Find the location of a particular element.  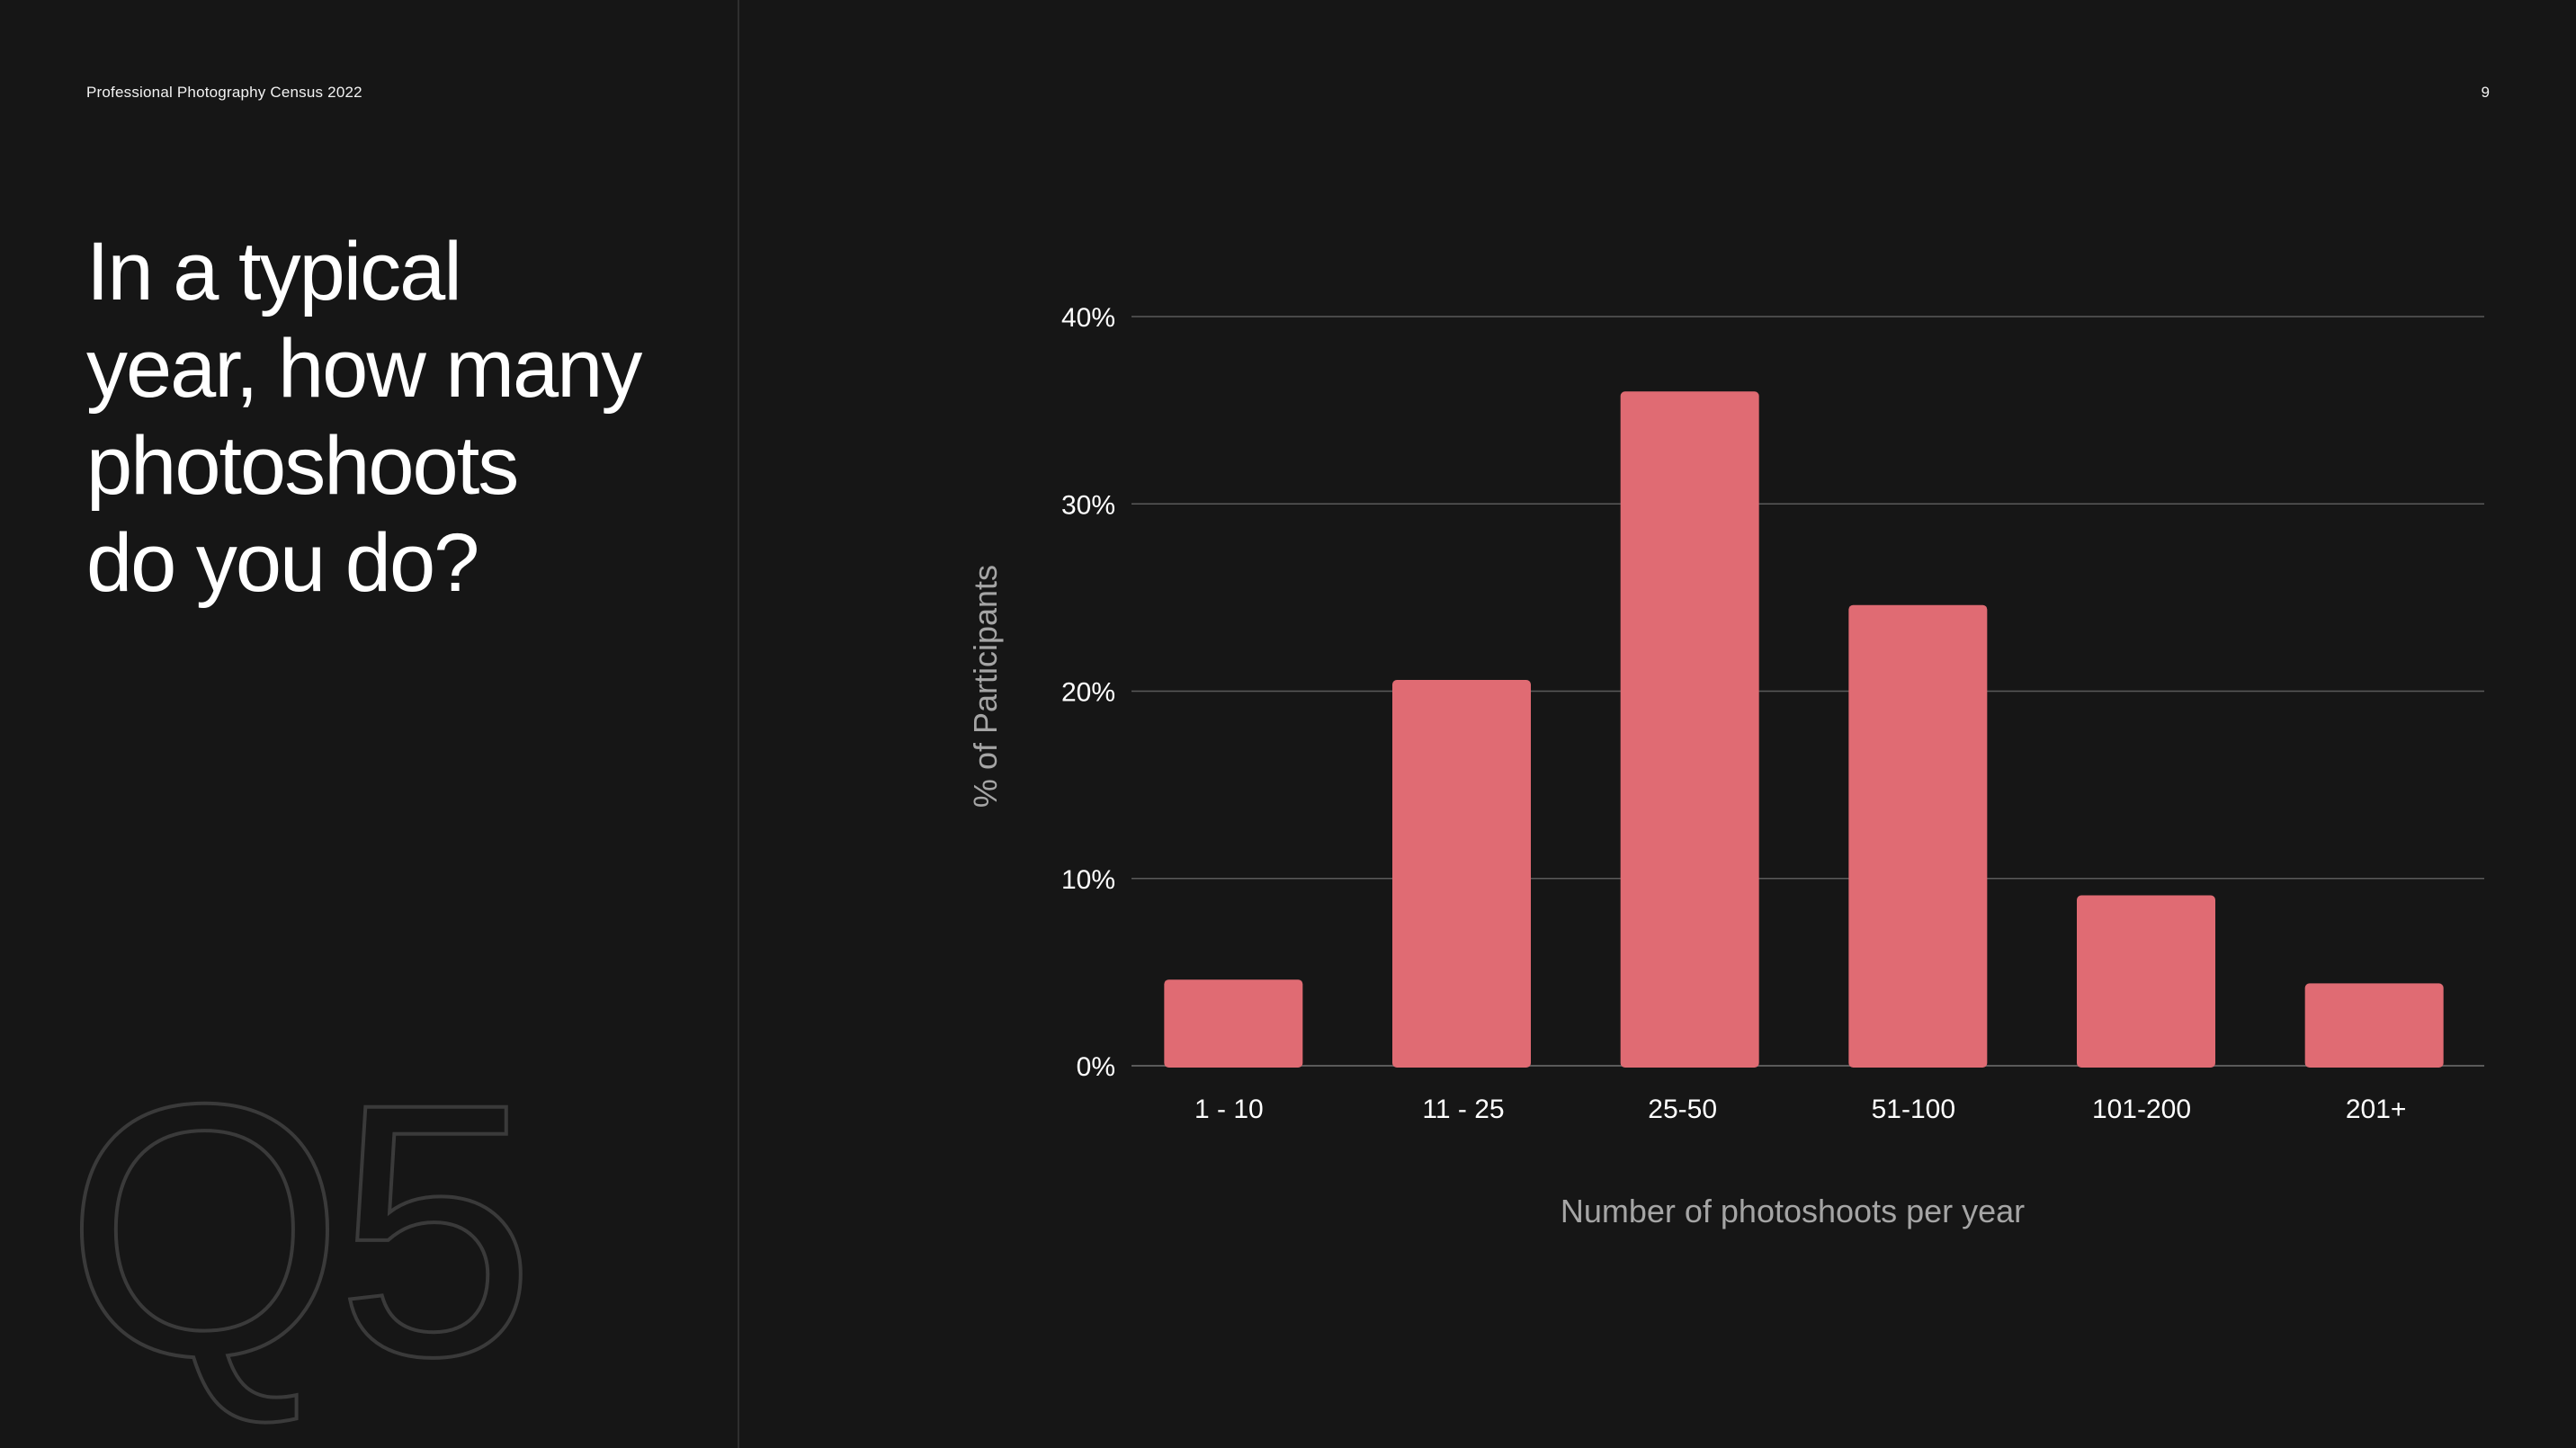

y-tick-label: 30% is located at coordinates (1088, 505).